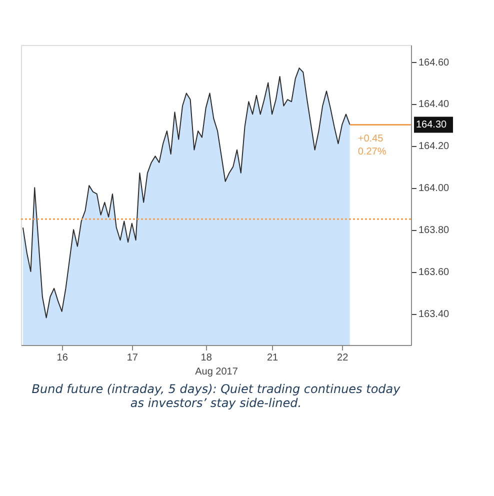 The height and width of the screenshot is (496, 494). I want to click on x-tick-label: 17, so click(132, 358).